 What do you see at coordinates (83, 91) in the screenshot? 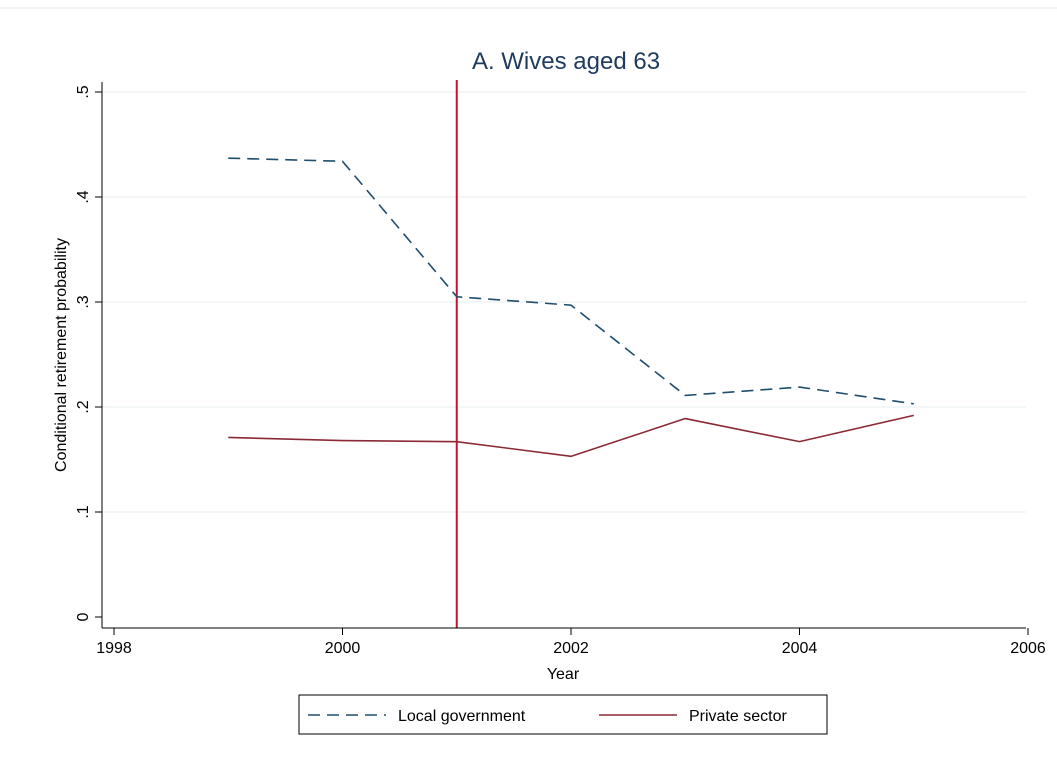
I see `y-tick-label: .5` at bounding box center [83, 91].